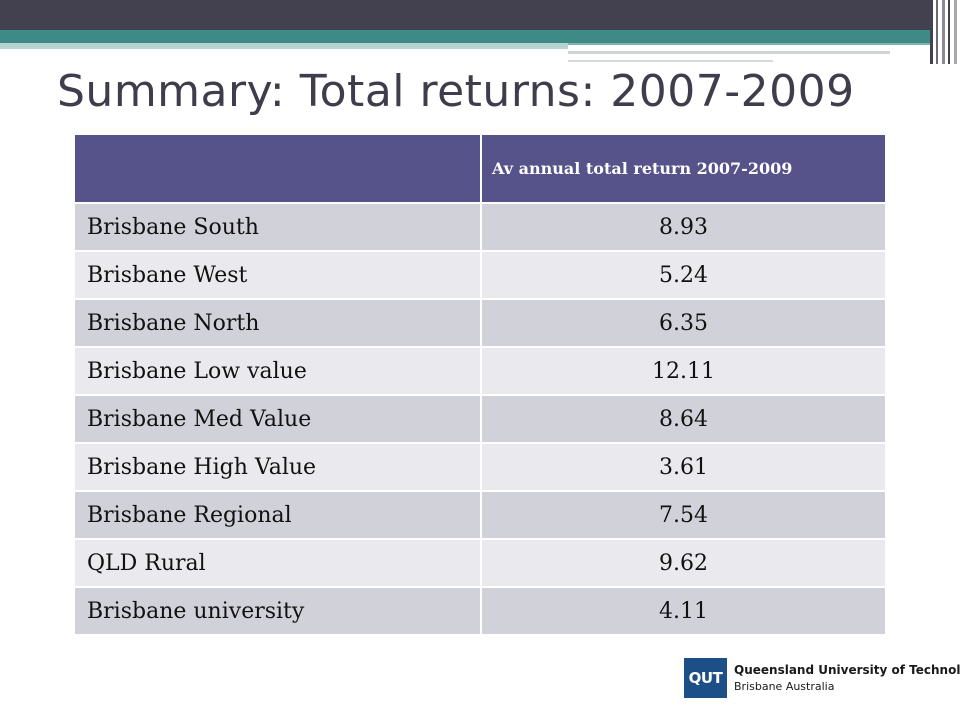 The image size is (960, 720). What do you see at coordinates (278, 610) in the screenshot?
I see `region-cell: Brisbane university` at bounding box center [278, 610].